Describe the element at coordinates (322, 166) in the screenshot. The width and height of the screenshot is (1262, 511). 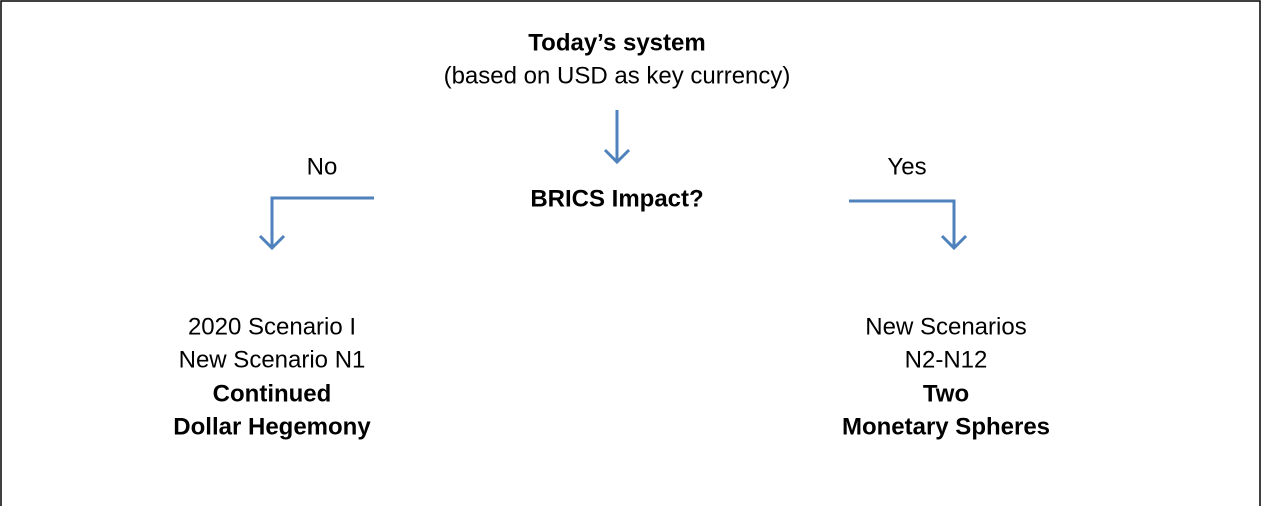
I see `branch-label: No` at that location.